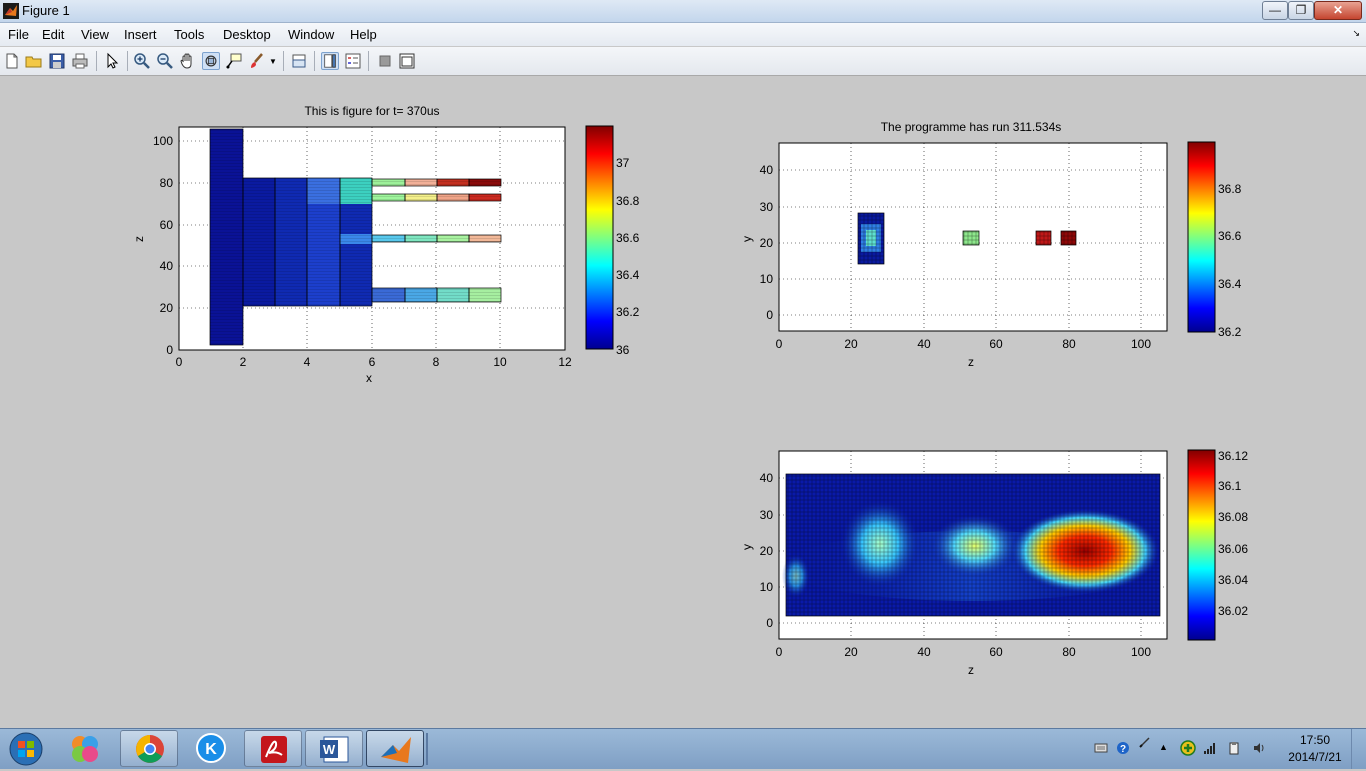 The width and height of the screenshot is (1366, 771). What do you see at coordinates (1233, 533) in the screenshot?
I see `plot3-colorbar-ticks: 36.02 36.04 36.06 36.08 36.1 36.12` at bounding box center [1233, 533].